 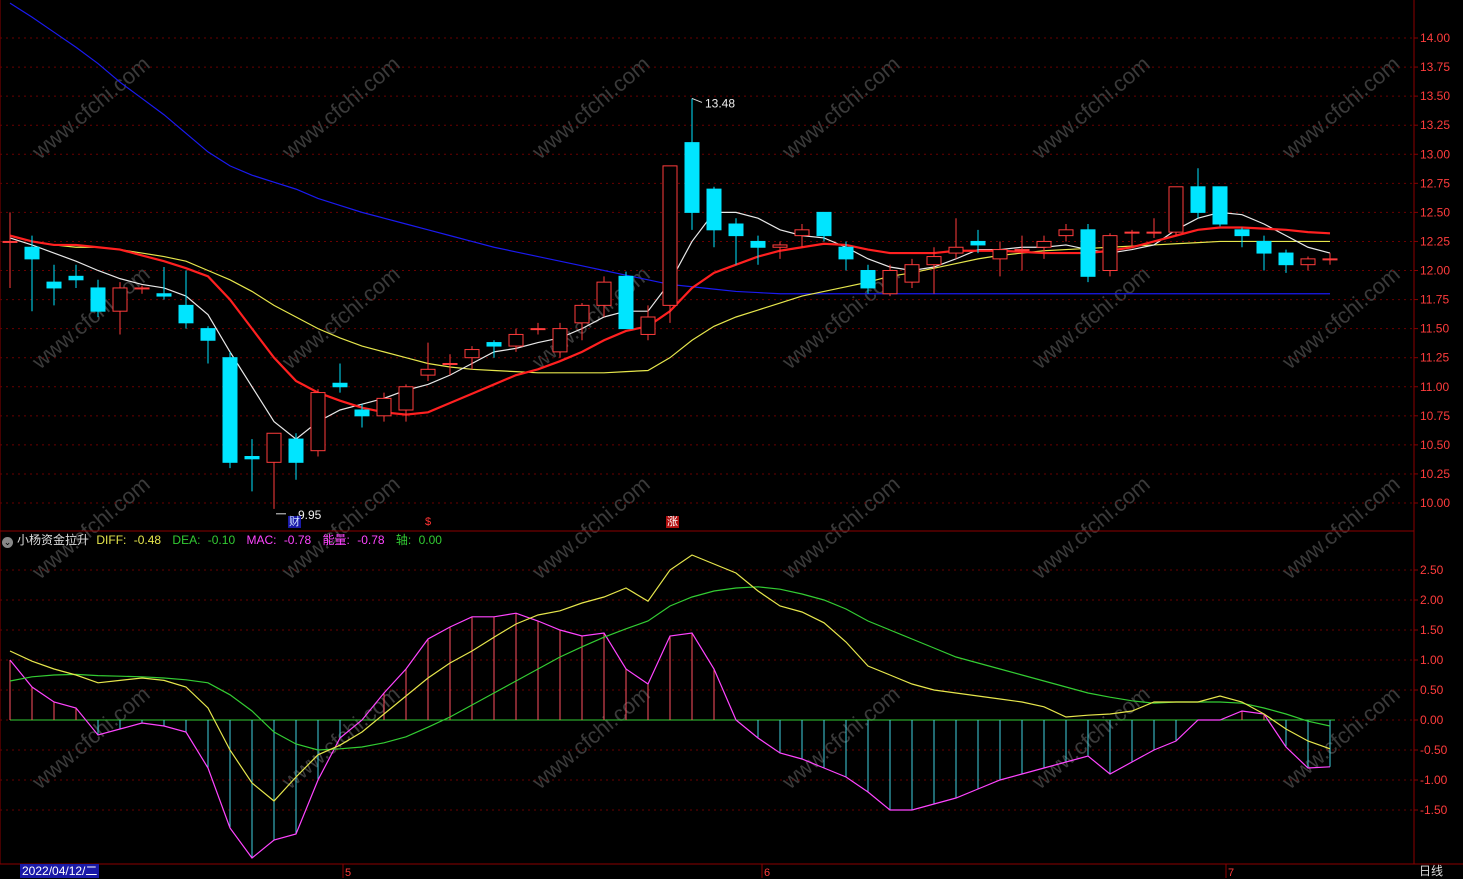 What do you see at coordinates (421, 540) in the screenshot?
I see `readout-axis: 轴: 0.00` at bounding box center [421, 540].